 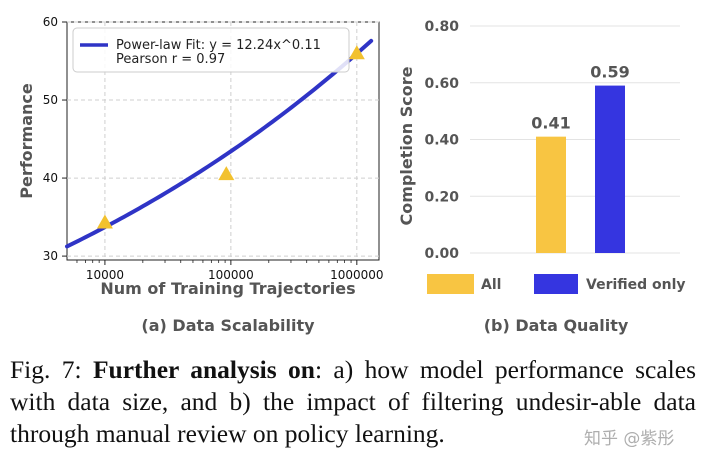 What do you see at coordinates (203, 369) in the screenshot?
I see `caption-bold: Further analysis on` at bounding box center [203, 369].